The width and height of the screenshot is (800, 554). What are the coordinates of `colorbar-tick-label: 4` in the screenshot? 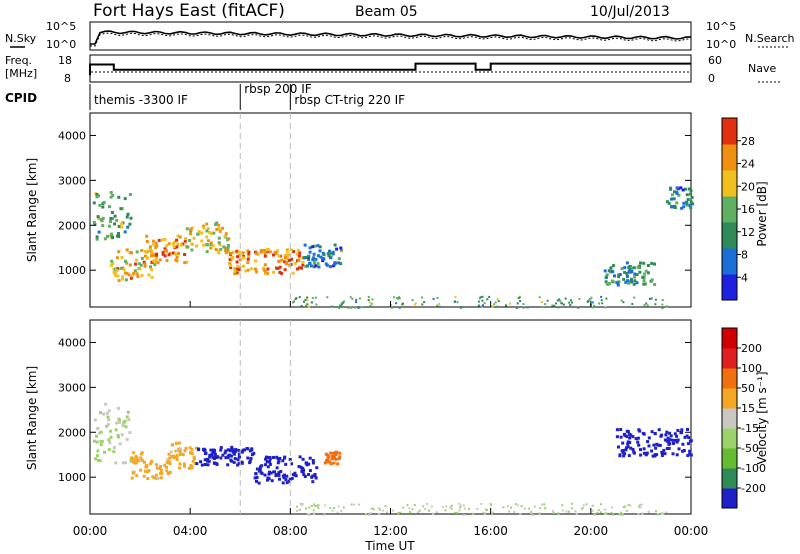 It's located at (744, 277).